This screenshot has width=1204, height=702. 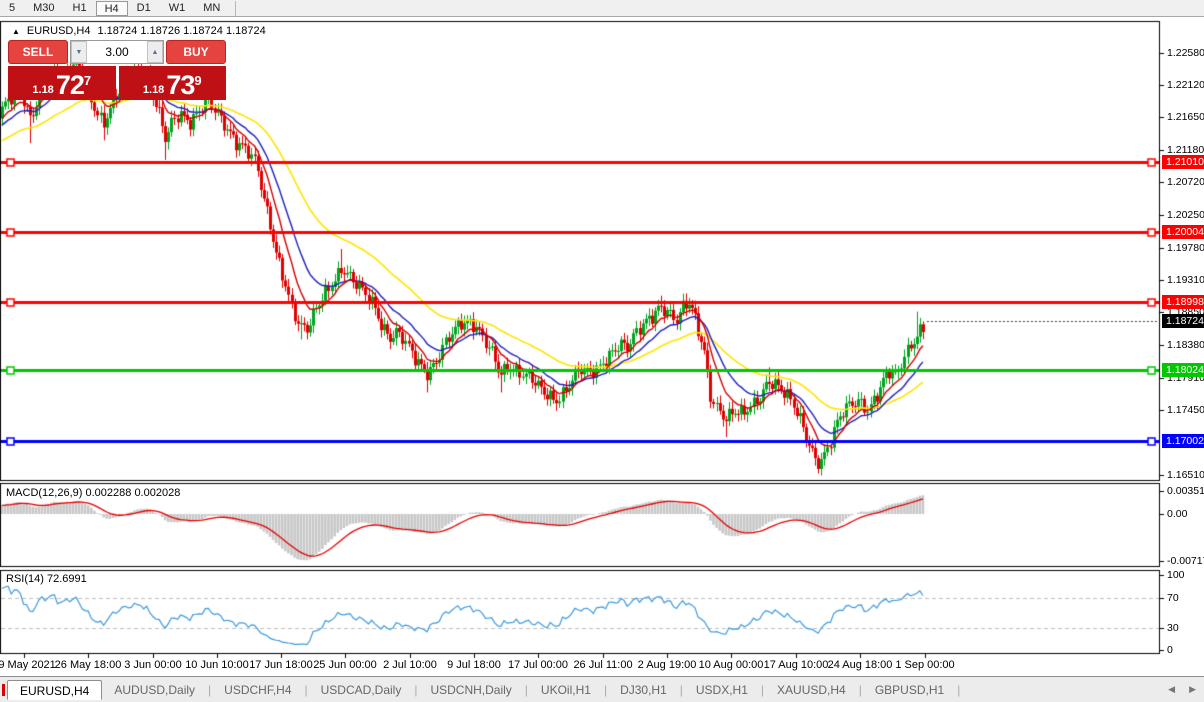 I want to click on time-axis-label: 2 Jul 10:00, so click(x=410, y=665).